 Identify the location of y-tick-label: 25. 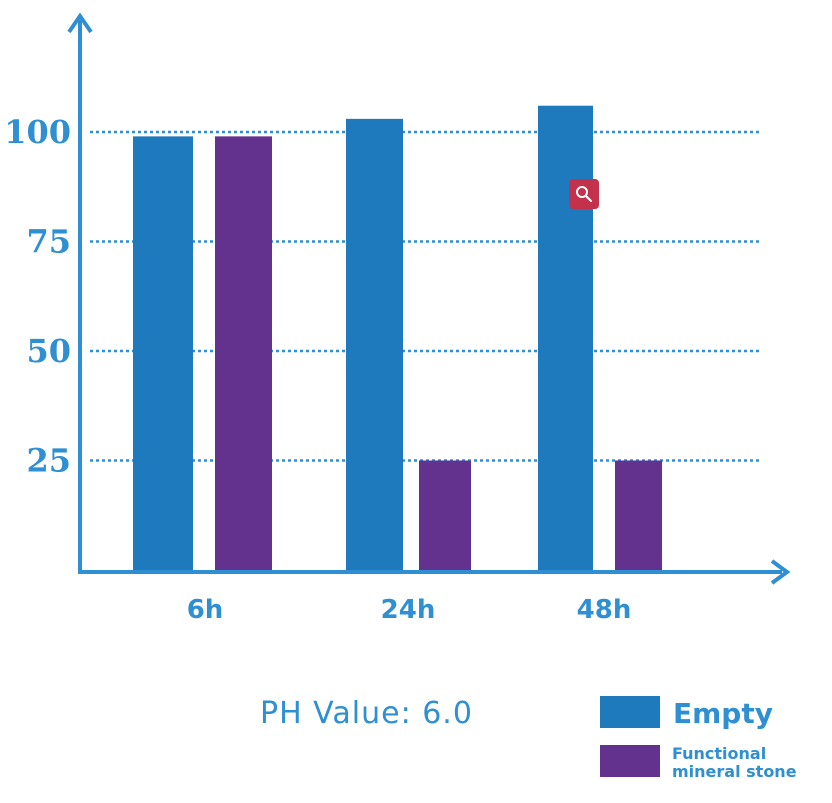
(48, 461).